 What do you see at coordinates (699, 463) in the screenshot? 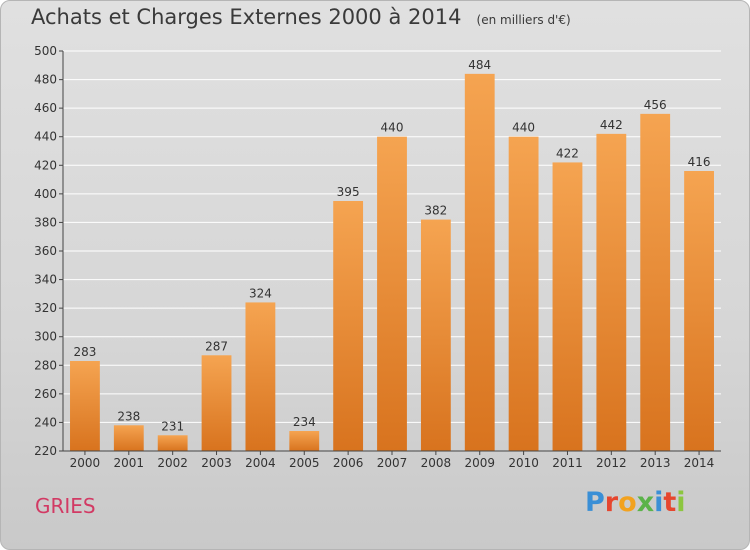
I see `x-tick-label: 2014` at bounding box center [699, 463].